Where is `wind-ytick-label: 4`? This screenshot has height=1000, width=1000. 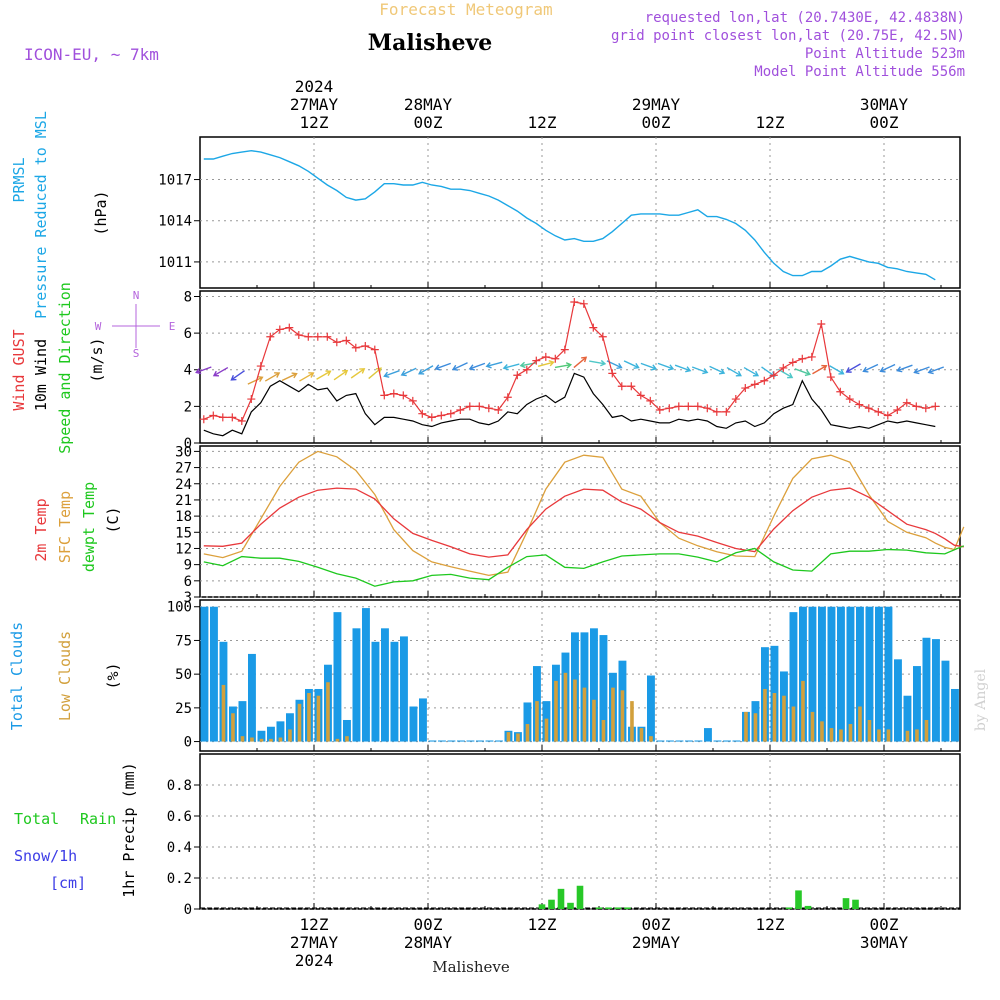 wind-ytick-label: 4 is located at coordinates (188, 371).